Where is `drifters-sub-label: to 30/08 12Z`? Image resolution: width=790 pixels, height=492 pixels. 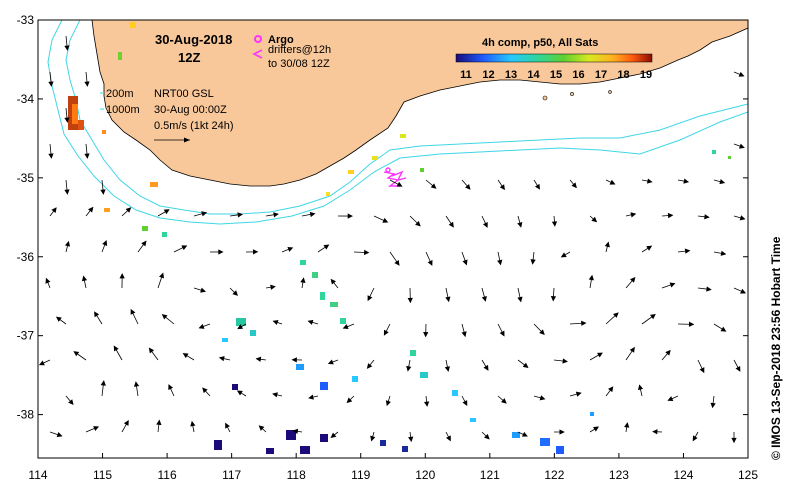
drifters-sub-label: to 30/08 12Z is located at coordinates (299, 64).